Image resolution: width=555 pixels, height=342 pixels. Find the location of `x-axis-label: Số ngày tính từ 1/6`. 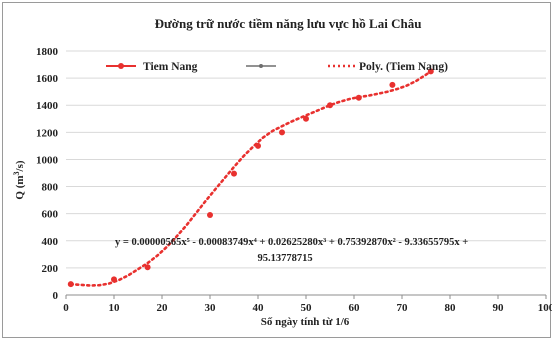

x-axis-label: Số ngày tính từ 1/6 is located at coordinates (305, 322).